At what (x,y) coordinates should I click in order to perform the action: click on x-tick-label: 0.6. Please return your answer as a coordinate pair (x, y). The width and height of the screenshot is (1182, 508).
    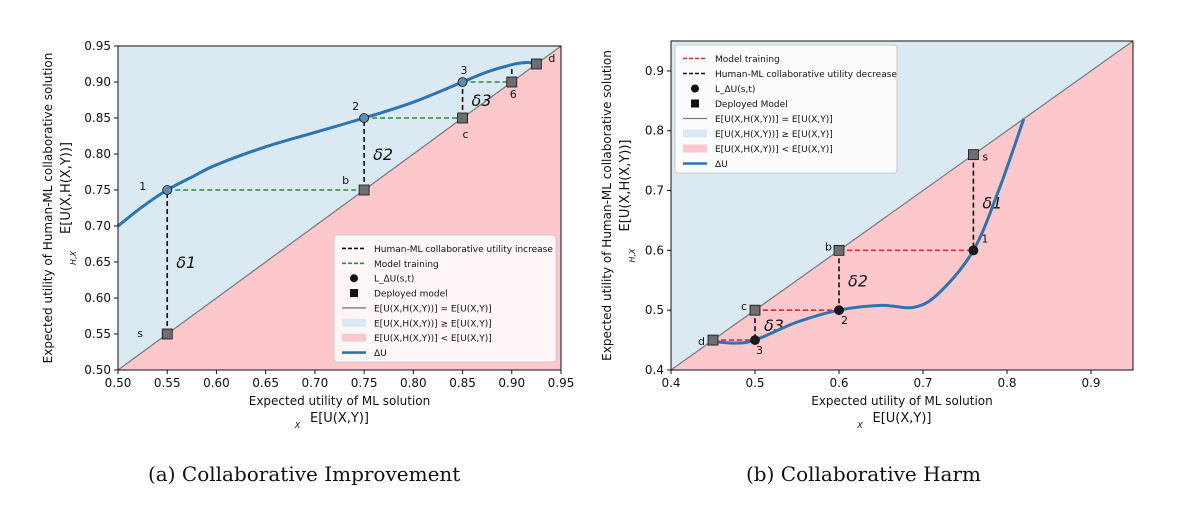
    Looking at the image, I should click on (838, 383).